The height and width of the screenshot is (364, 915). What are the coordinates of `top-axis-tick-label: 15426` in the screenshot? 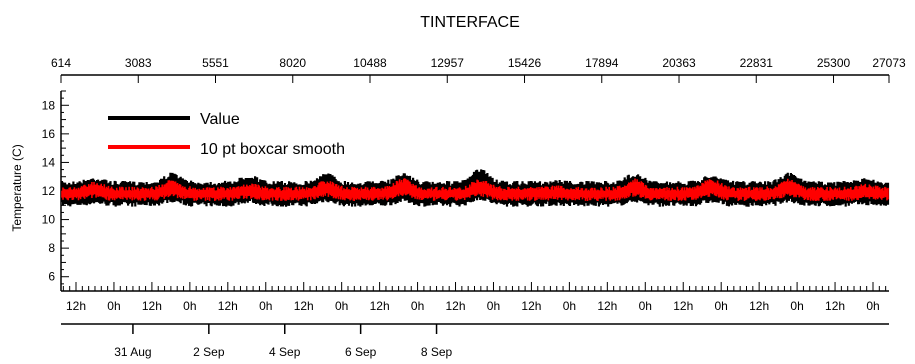 It's located at (525, 63).